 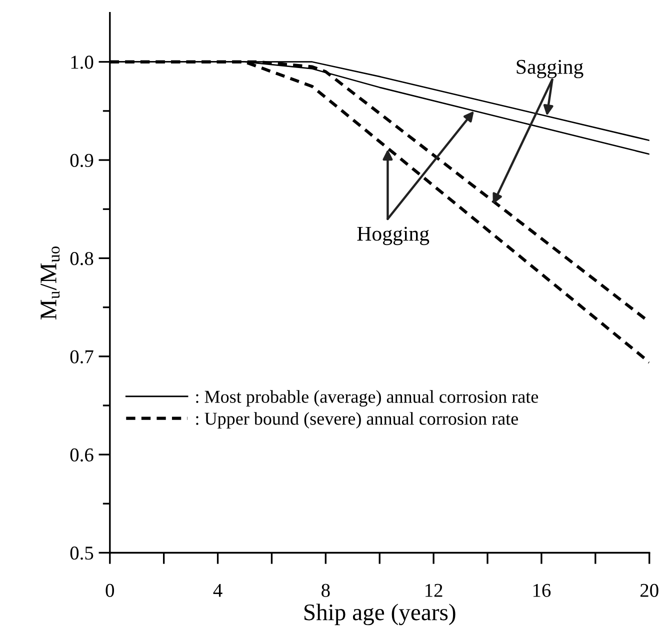 I want to click on y-tick-label: 1.0, so click(x=82, y=62).